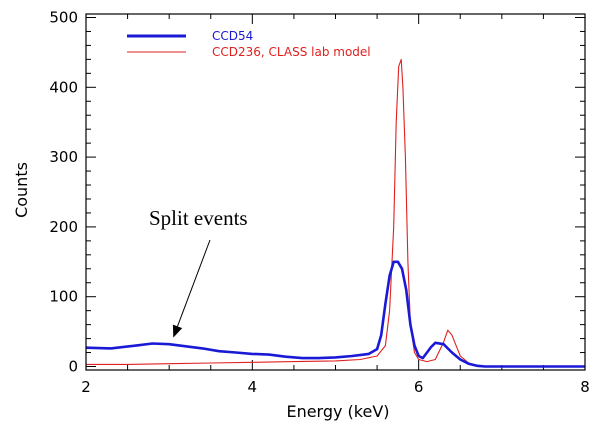  I want to click on x-tick-label: 6, so click(419, 387).